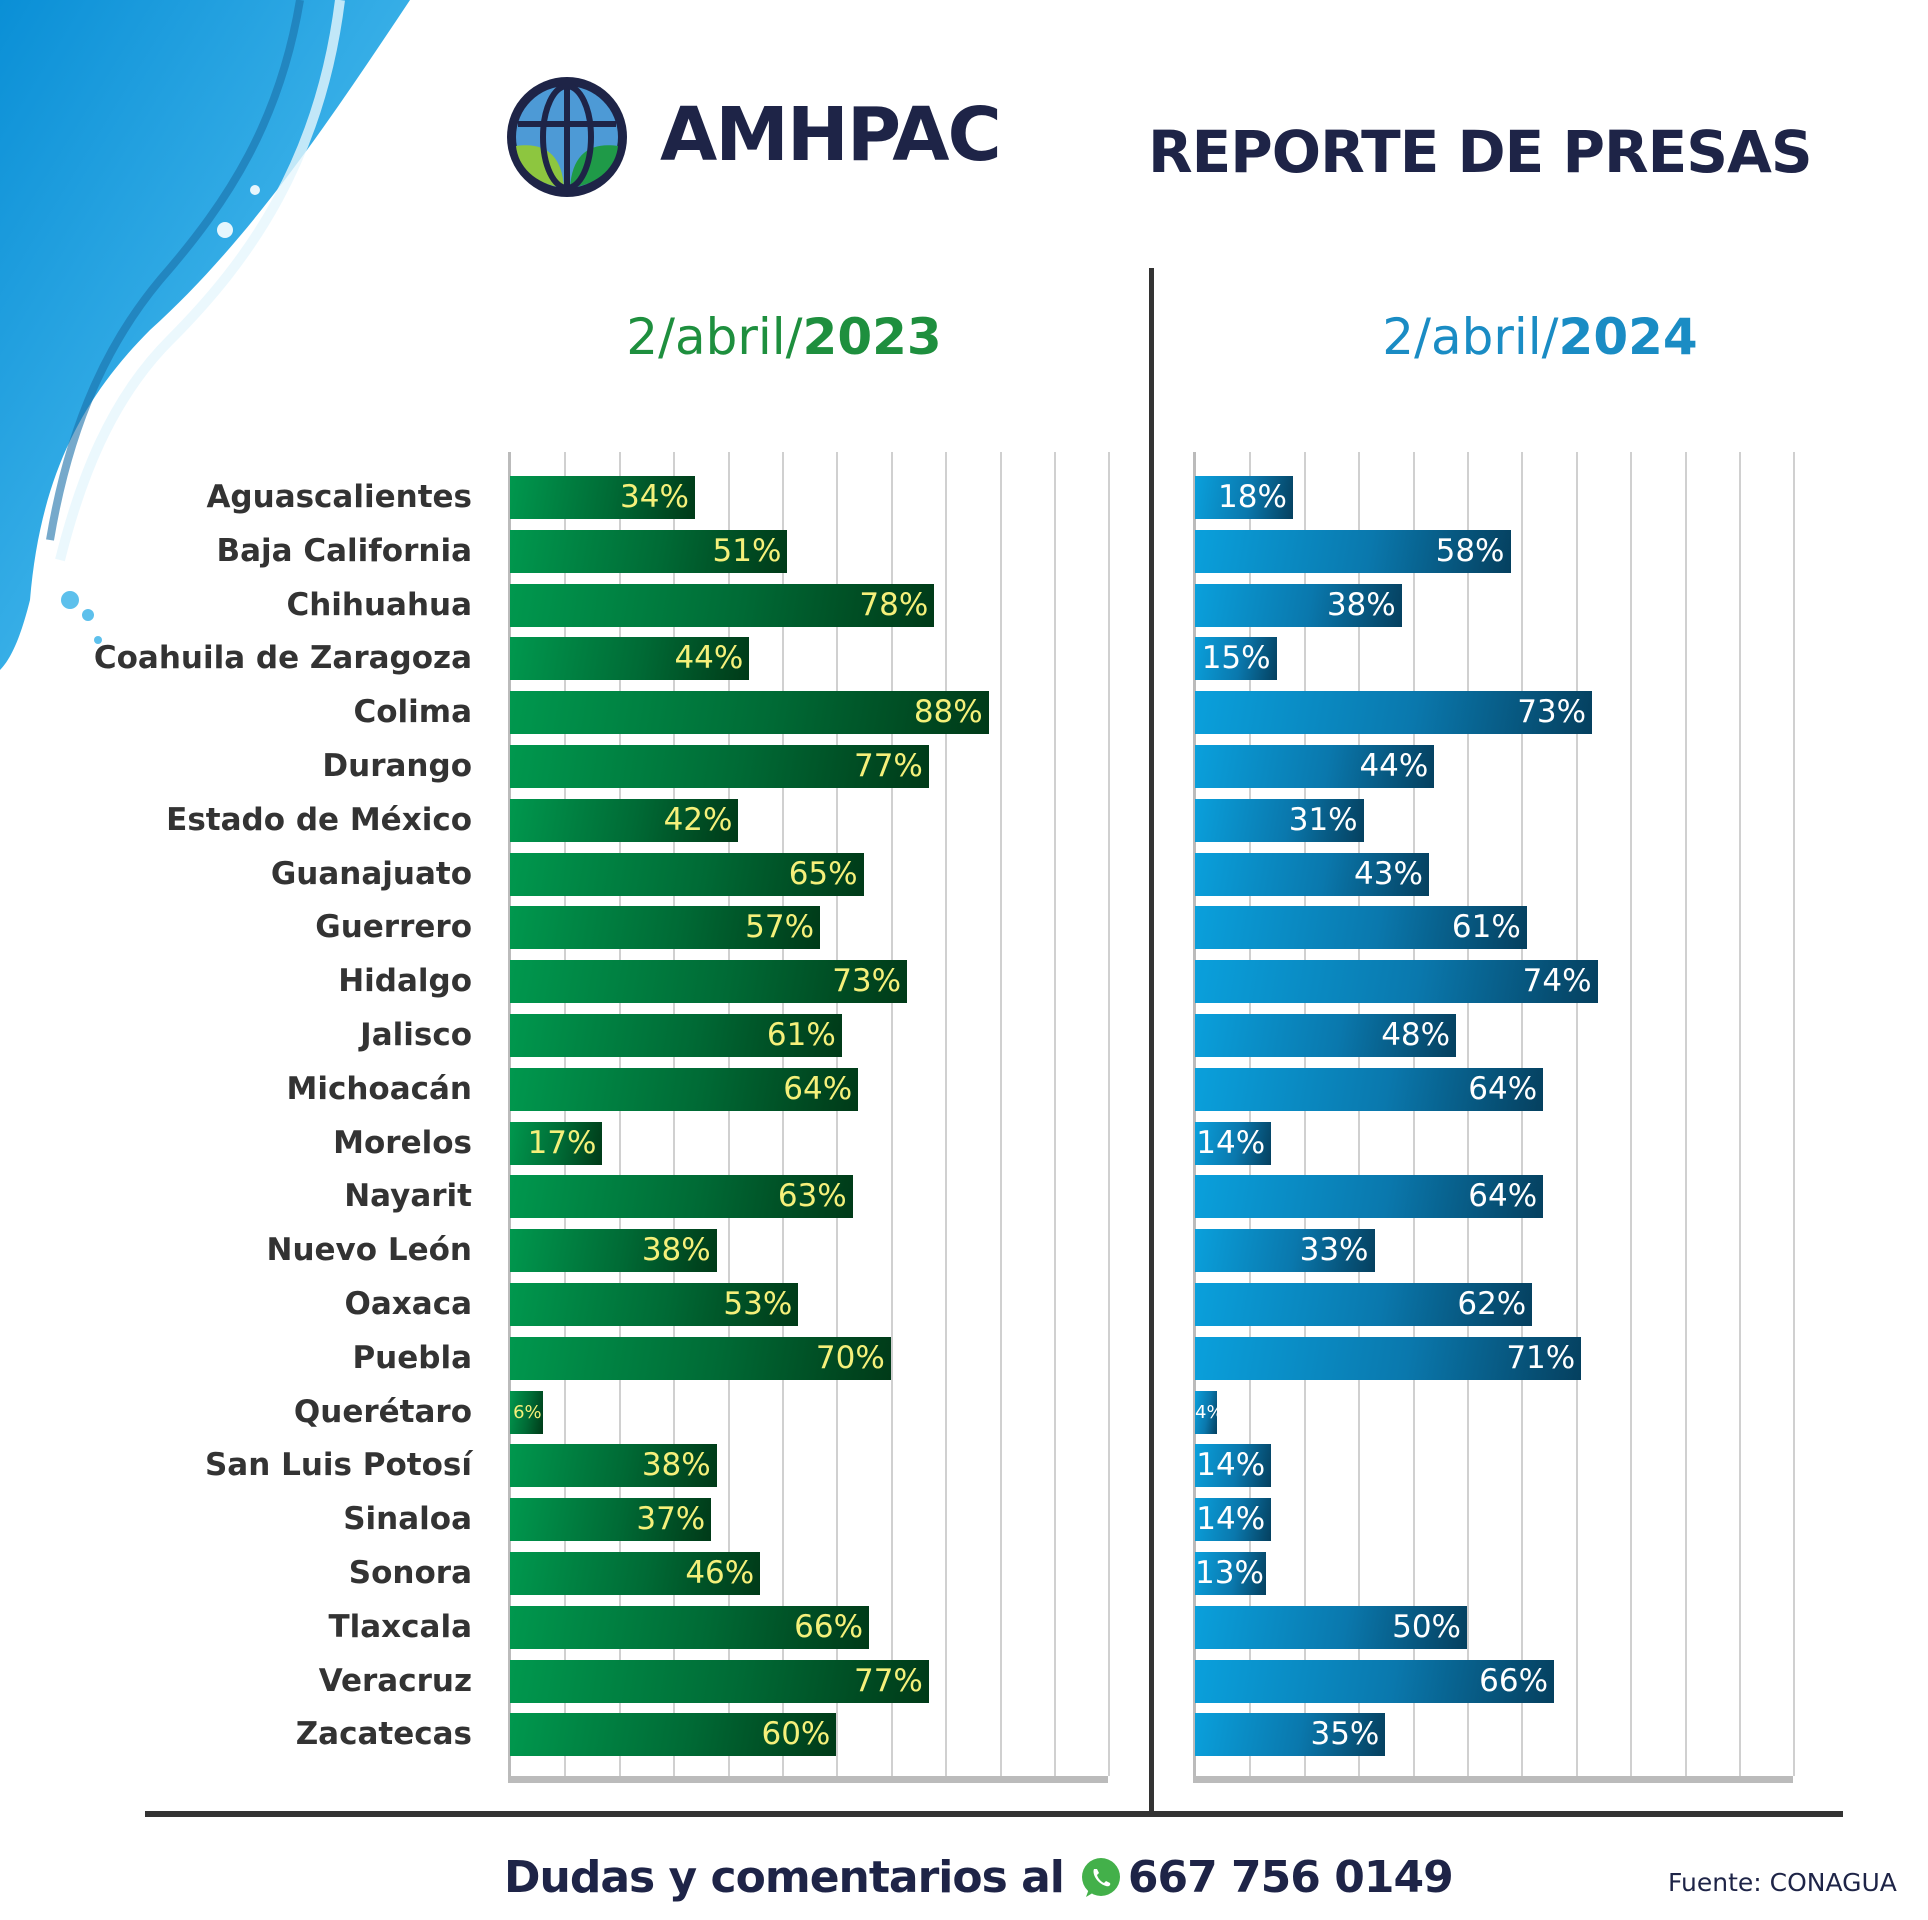 Image resolution: width=1928 pixels, height=1920 pixels. Describe the element at coordinates (1782, 1882) in the screenshot. I see `source-note: Fuente: CONAGUA` at that location.